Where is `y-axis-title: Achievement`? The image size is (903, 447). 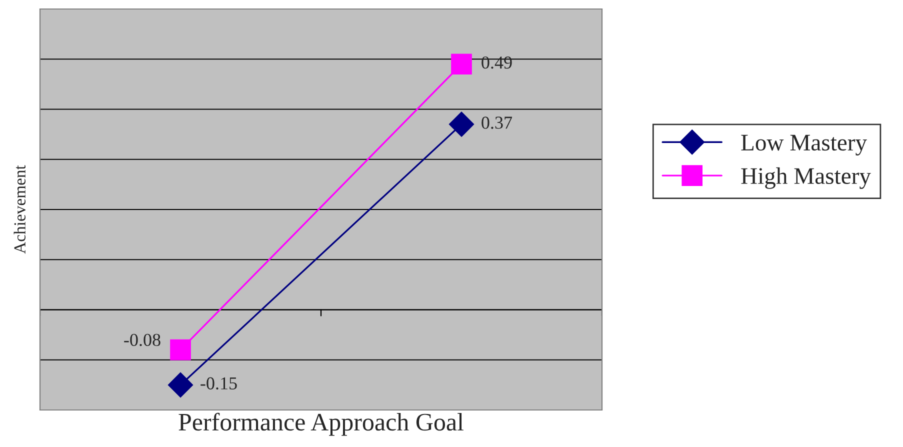 y-axis-title: Achievement is located at coordinates (20, 209).